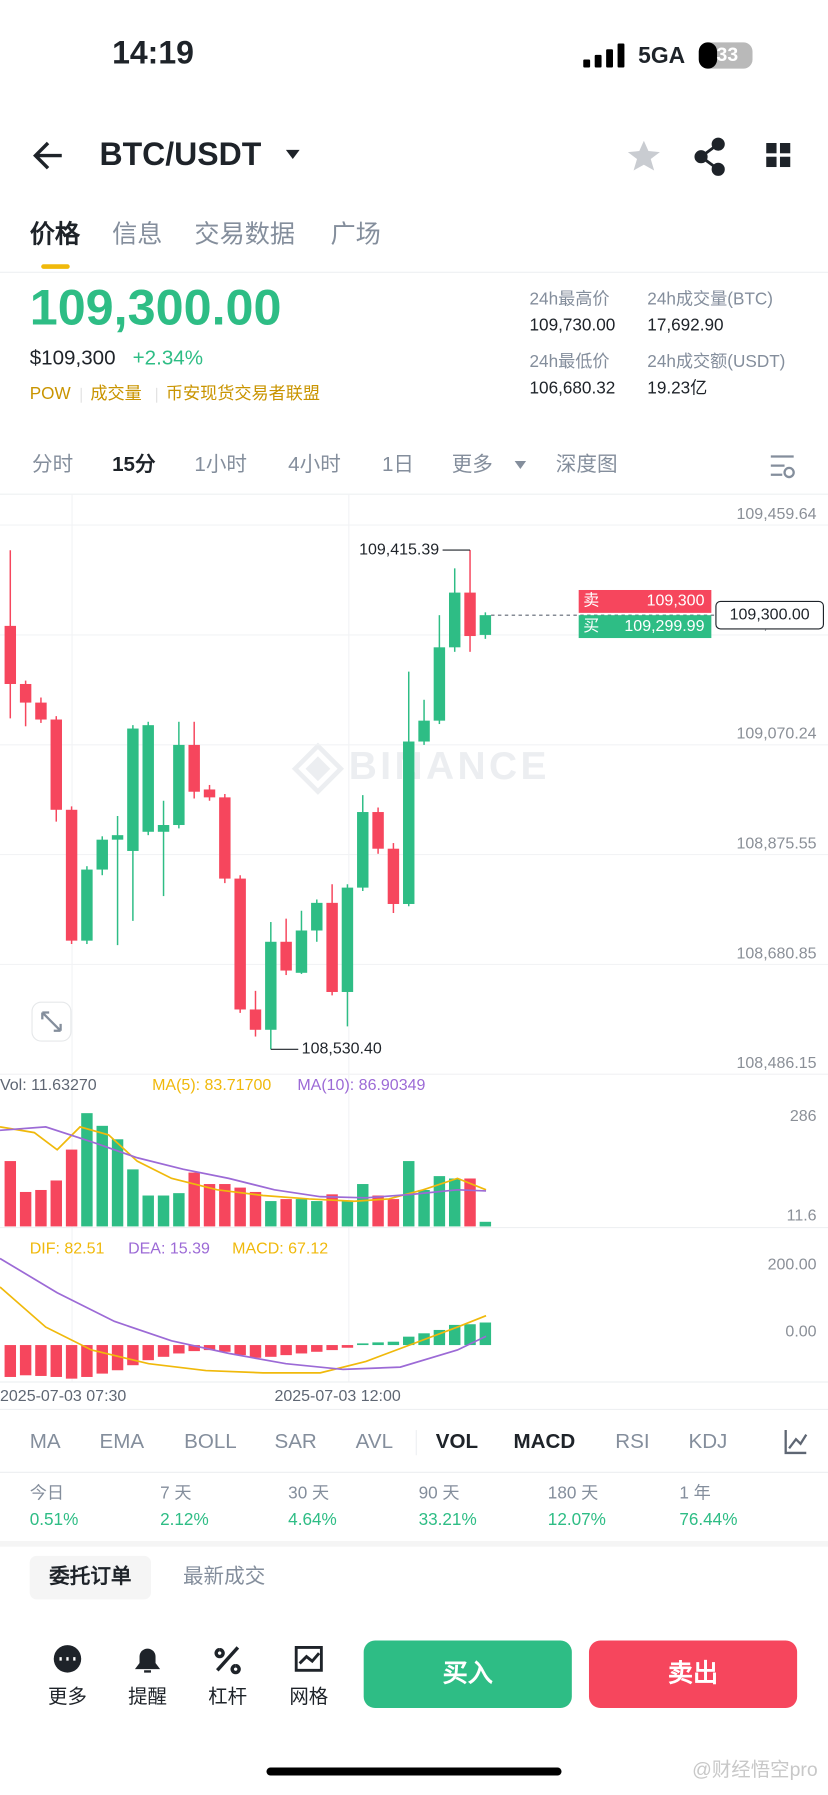 The width and height of the screenshot is (828, 1795). I want to click on indicator: MA, so click(45, 1441).